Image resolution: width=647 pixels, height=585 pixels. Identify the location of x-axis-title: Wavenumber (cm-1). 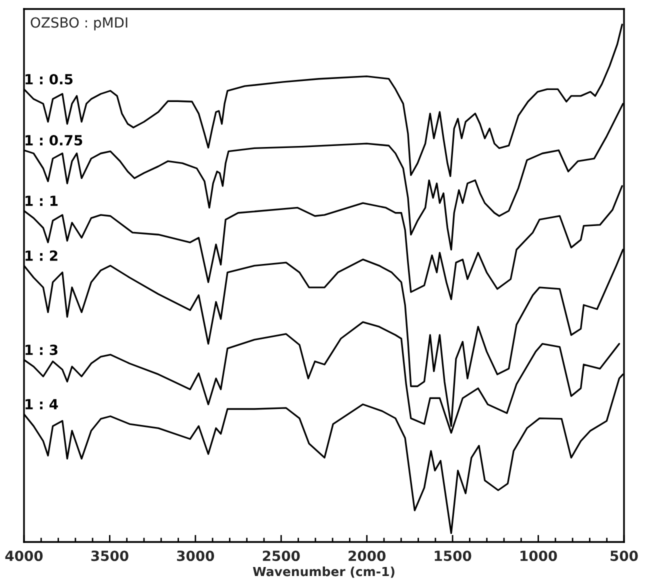
(323, 572).